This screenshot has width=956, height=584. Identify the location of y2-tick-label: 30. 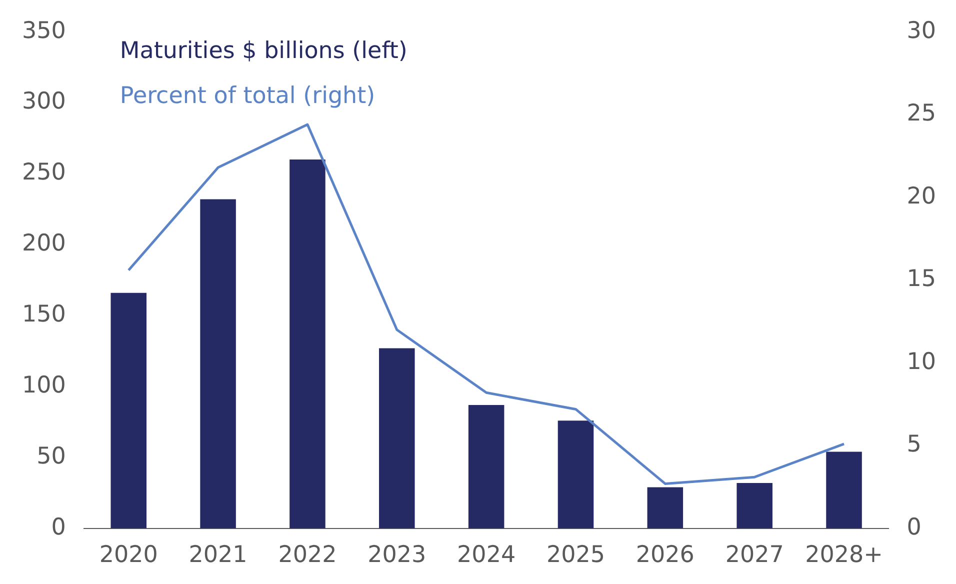
(921, 31).